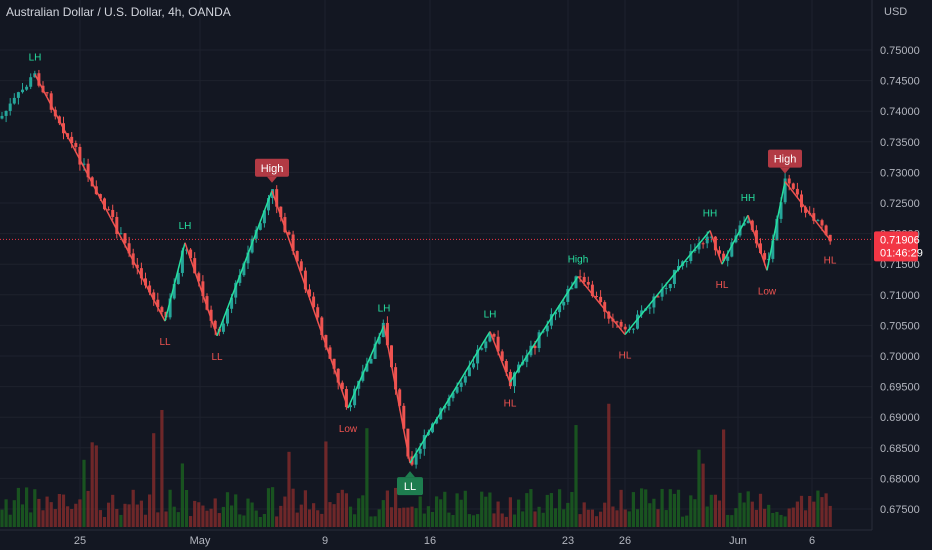 This screenshot has height=550, width=932. I want to click on low-label-pointer, so click(410, 474).